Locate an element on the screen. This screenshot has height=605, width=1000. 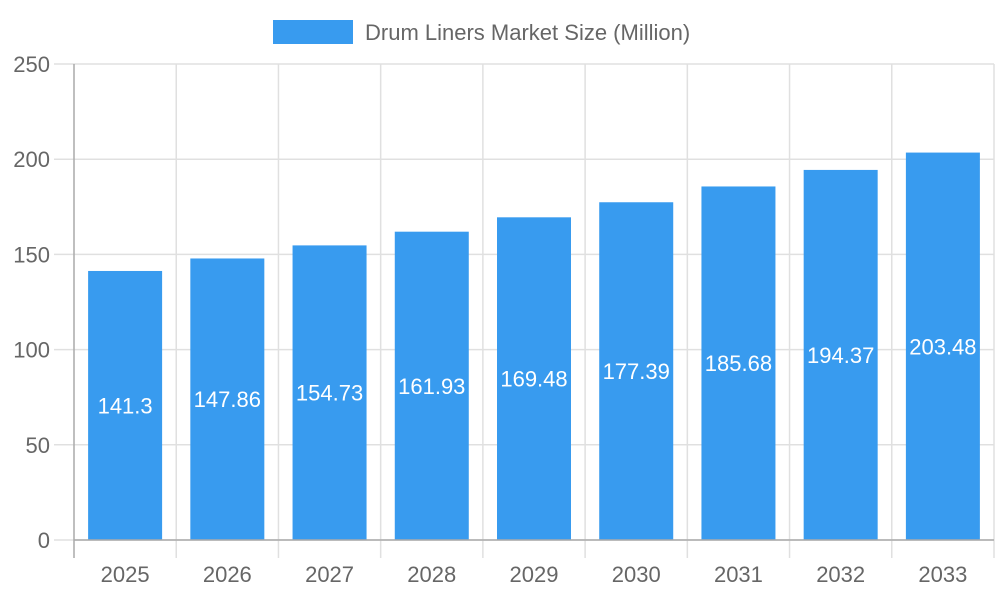
bar-2029 is located at coordinates (534, 379).